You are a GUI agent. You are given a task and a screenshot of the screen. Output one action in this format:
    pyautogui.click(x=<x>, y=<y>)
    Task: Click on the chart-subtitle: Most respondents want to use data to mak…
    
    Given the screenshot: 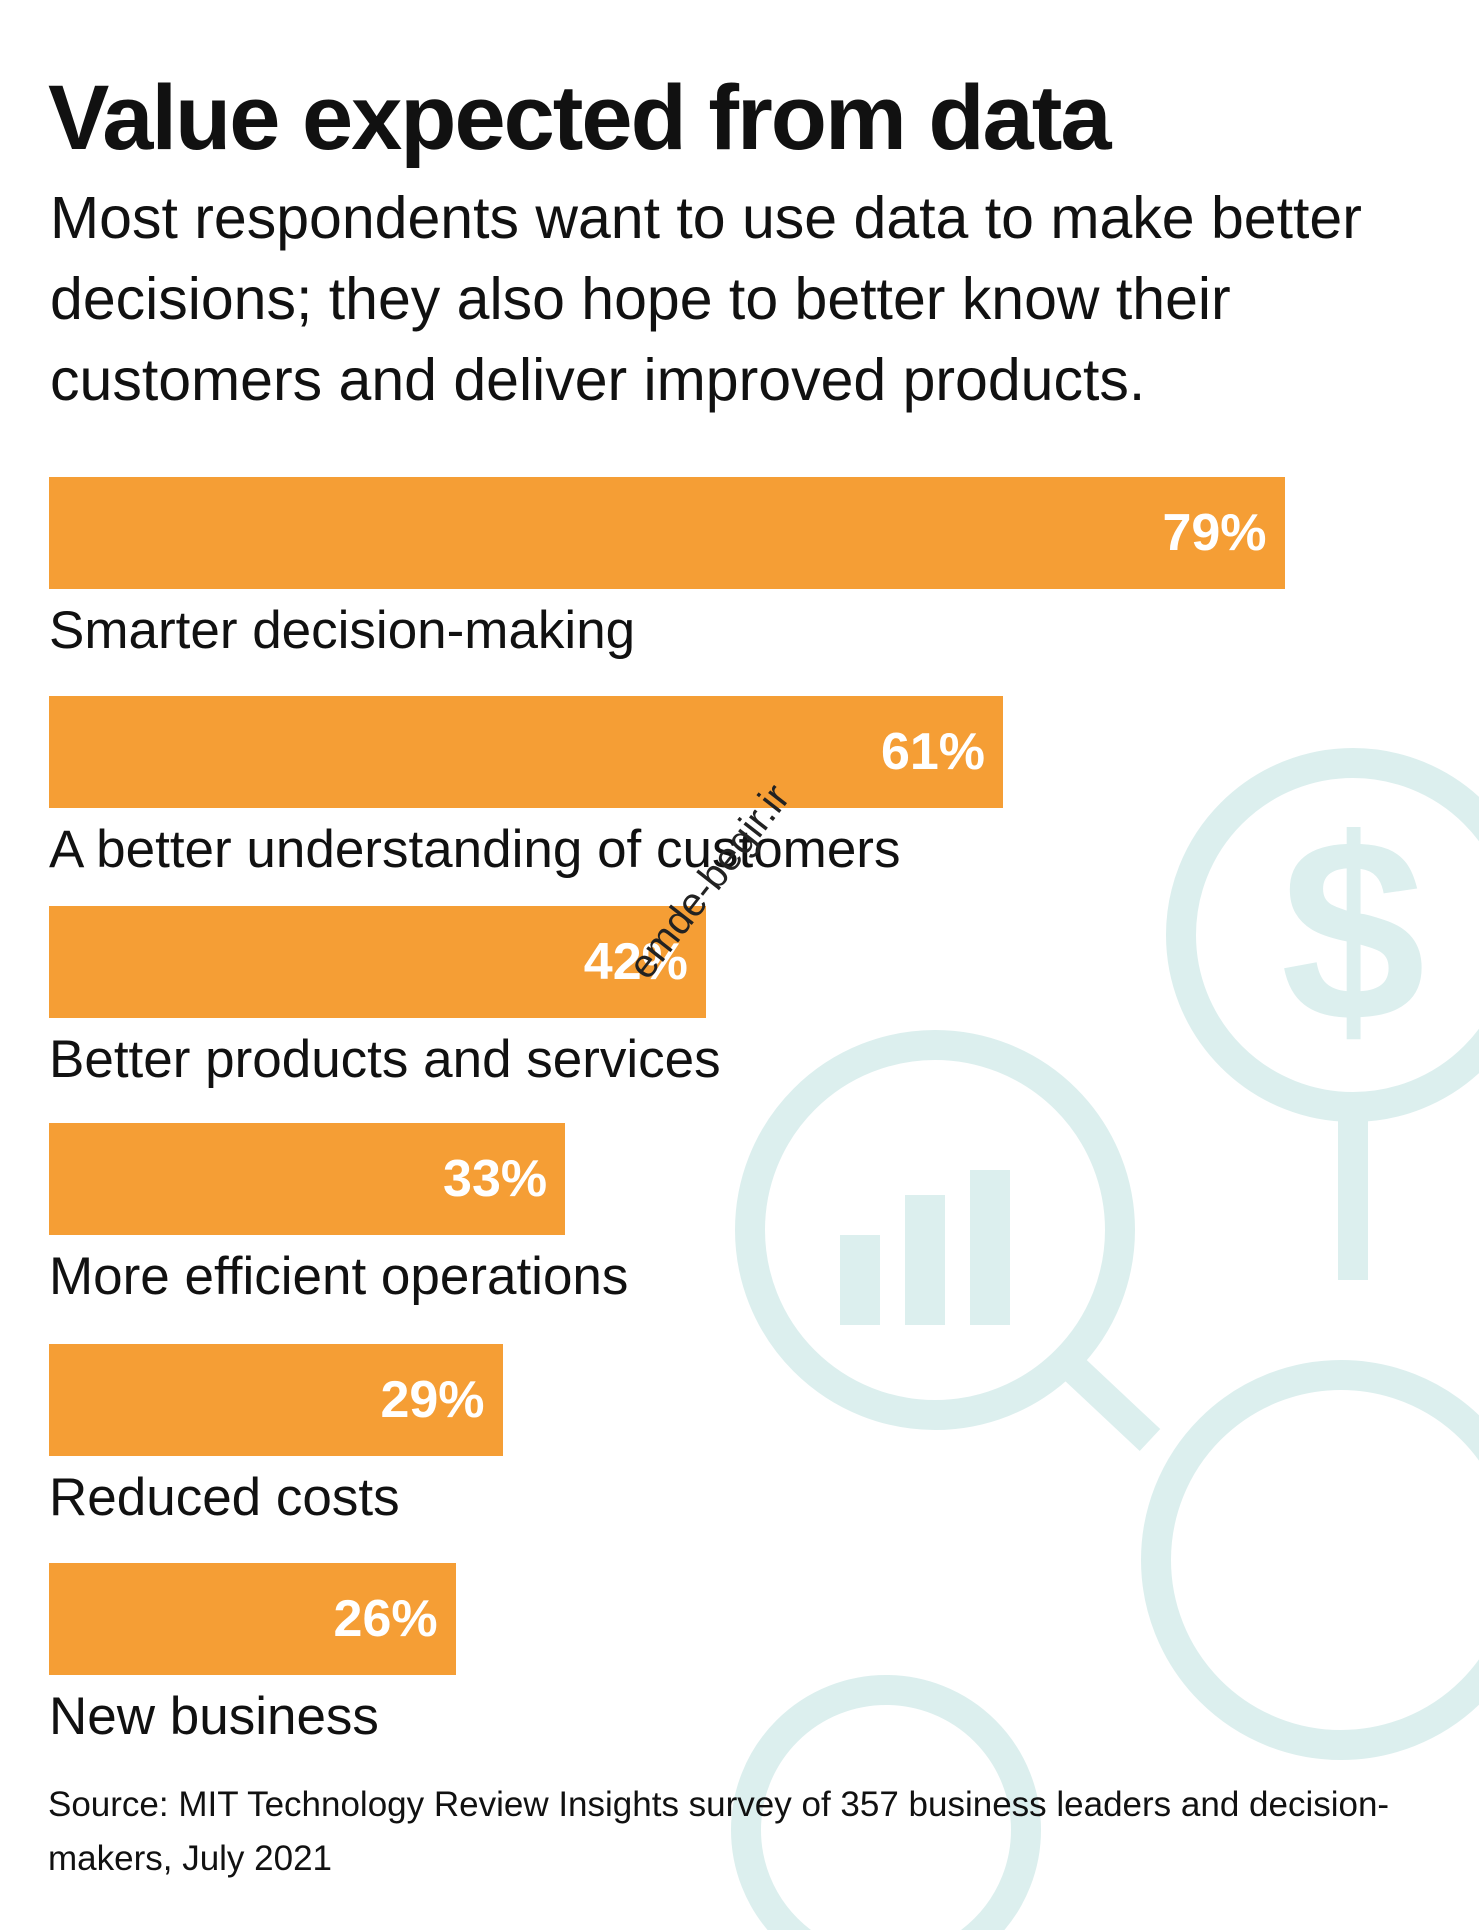 What is the action you would take?
    pyautogui.click(x=706, y=299)
    